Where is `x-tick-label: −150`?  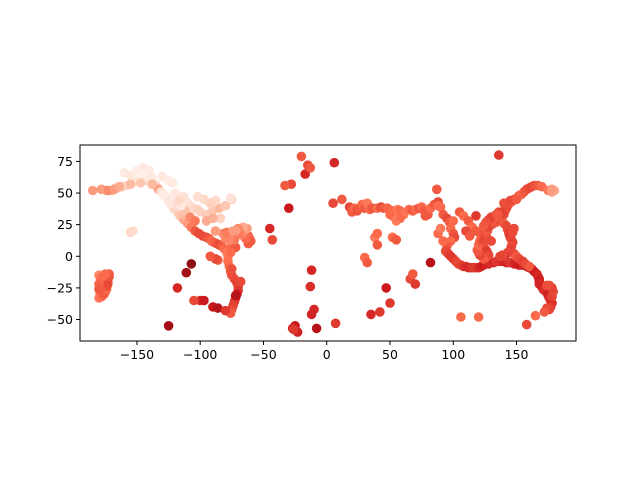
x-tick-label: −150 is located at coordinates (137, 354).